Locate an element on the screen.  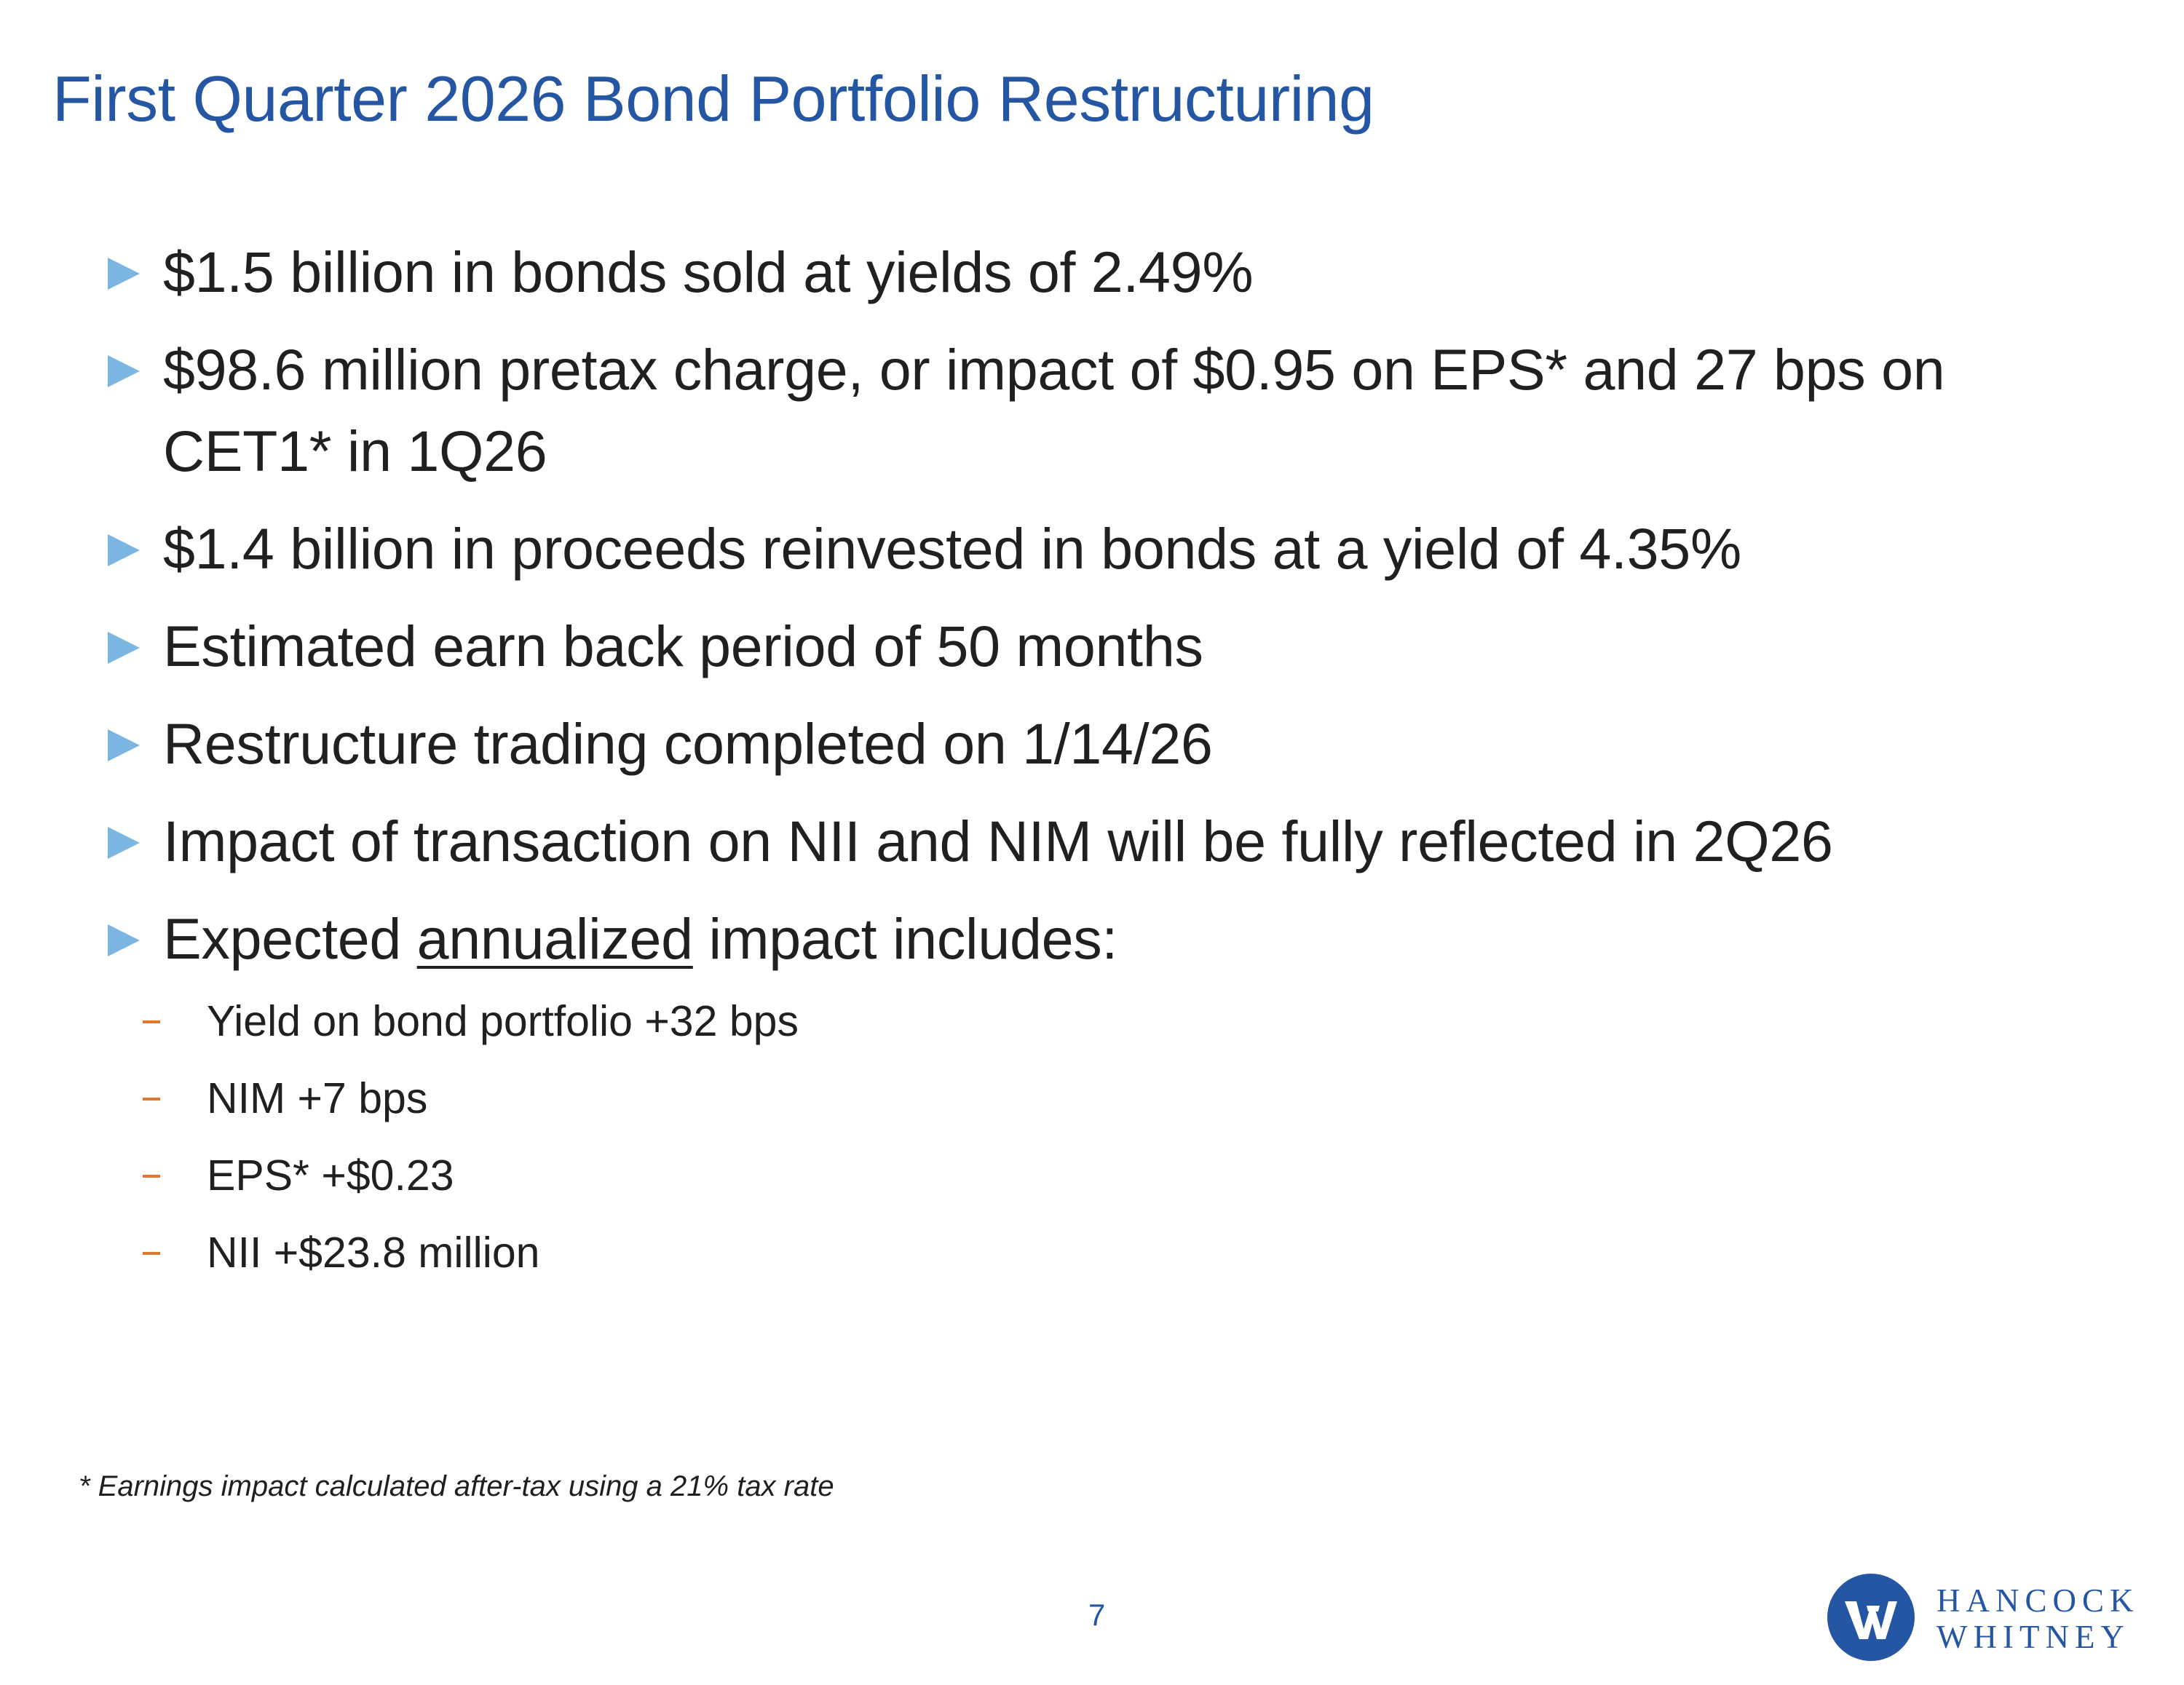
bullet-item: Estimated earn back period of 50 months is located at coordinates (1098, 646).